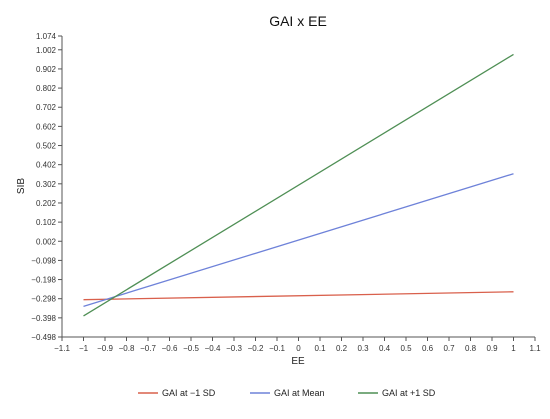  What do you see at coordinates (46, 69) in the screenshot?
I see `y-tick-label: 0.902` at bounding box center [46, 69].